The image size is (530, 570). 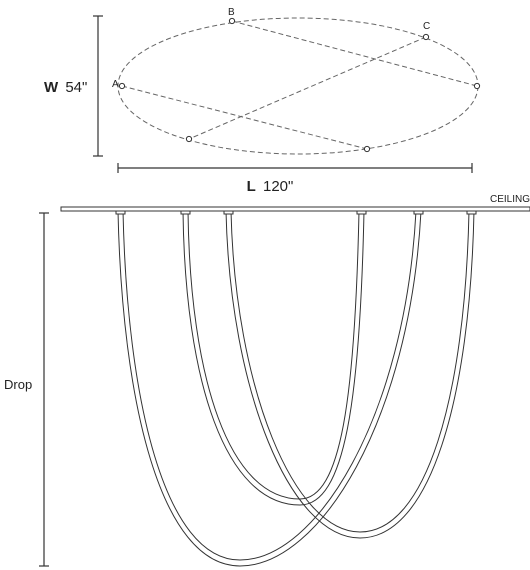 What do you see at coordinates (510, 199) in the screenshot?
I see `ceiling-label: CEILING` at bounding box center [510, 199].